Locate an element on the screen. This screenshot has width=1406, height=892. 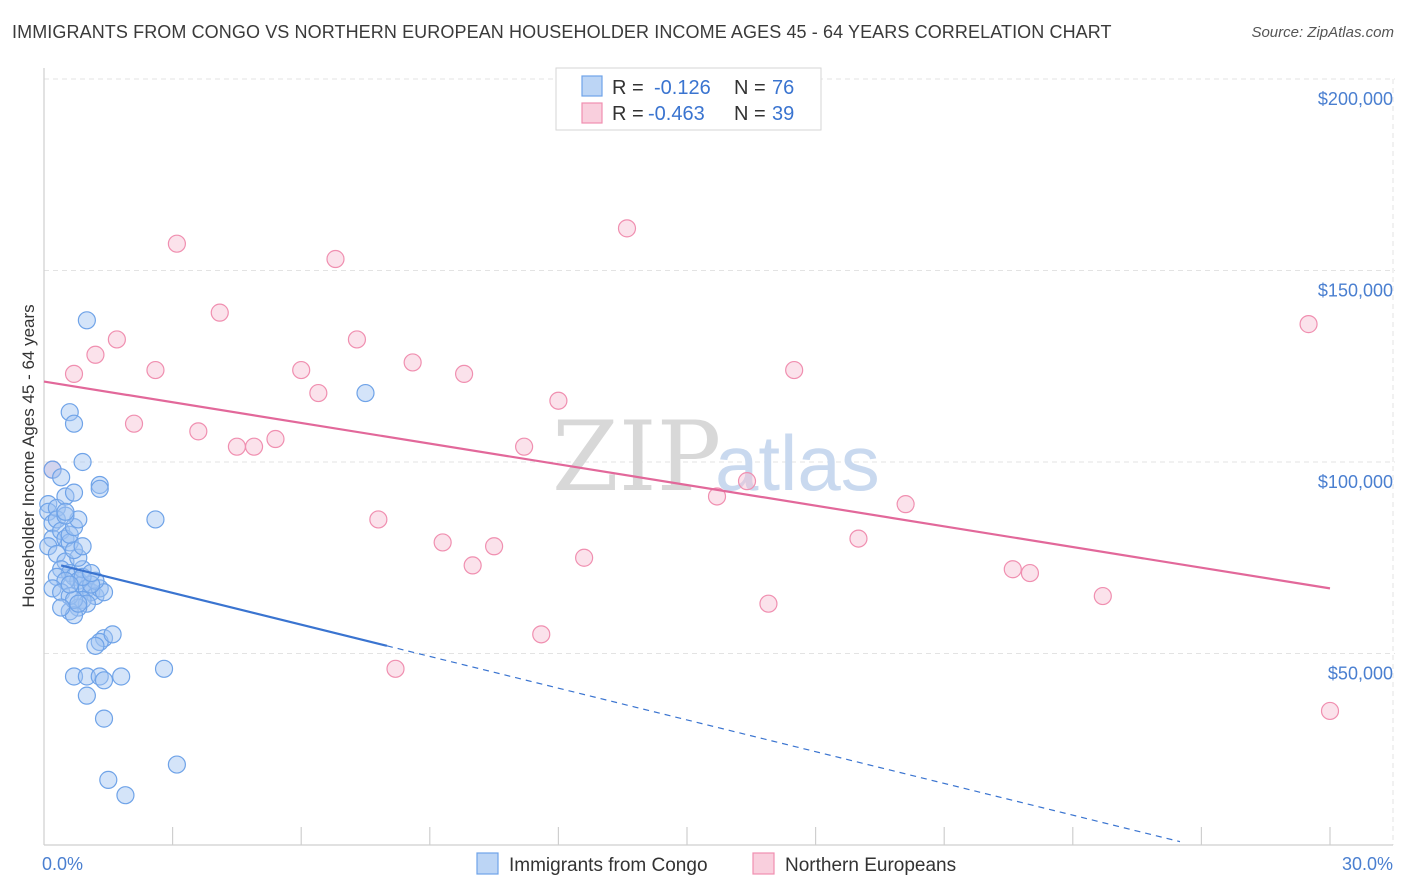
x-tick-label: 0.0% is located at coordinates (62, 864).